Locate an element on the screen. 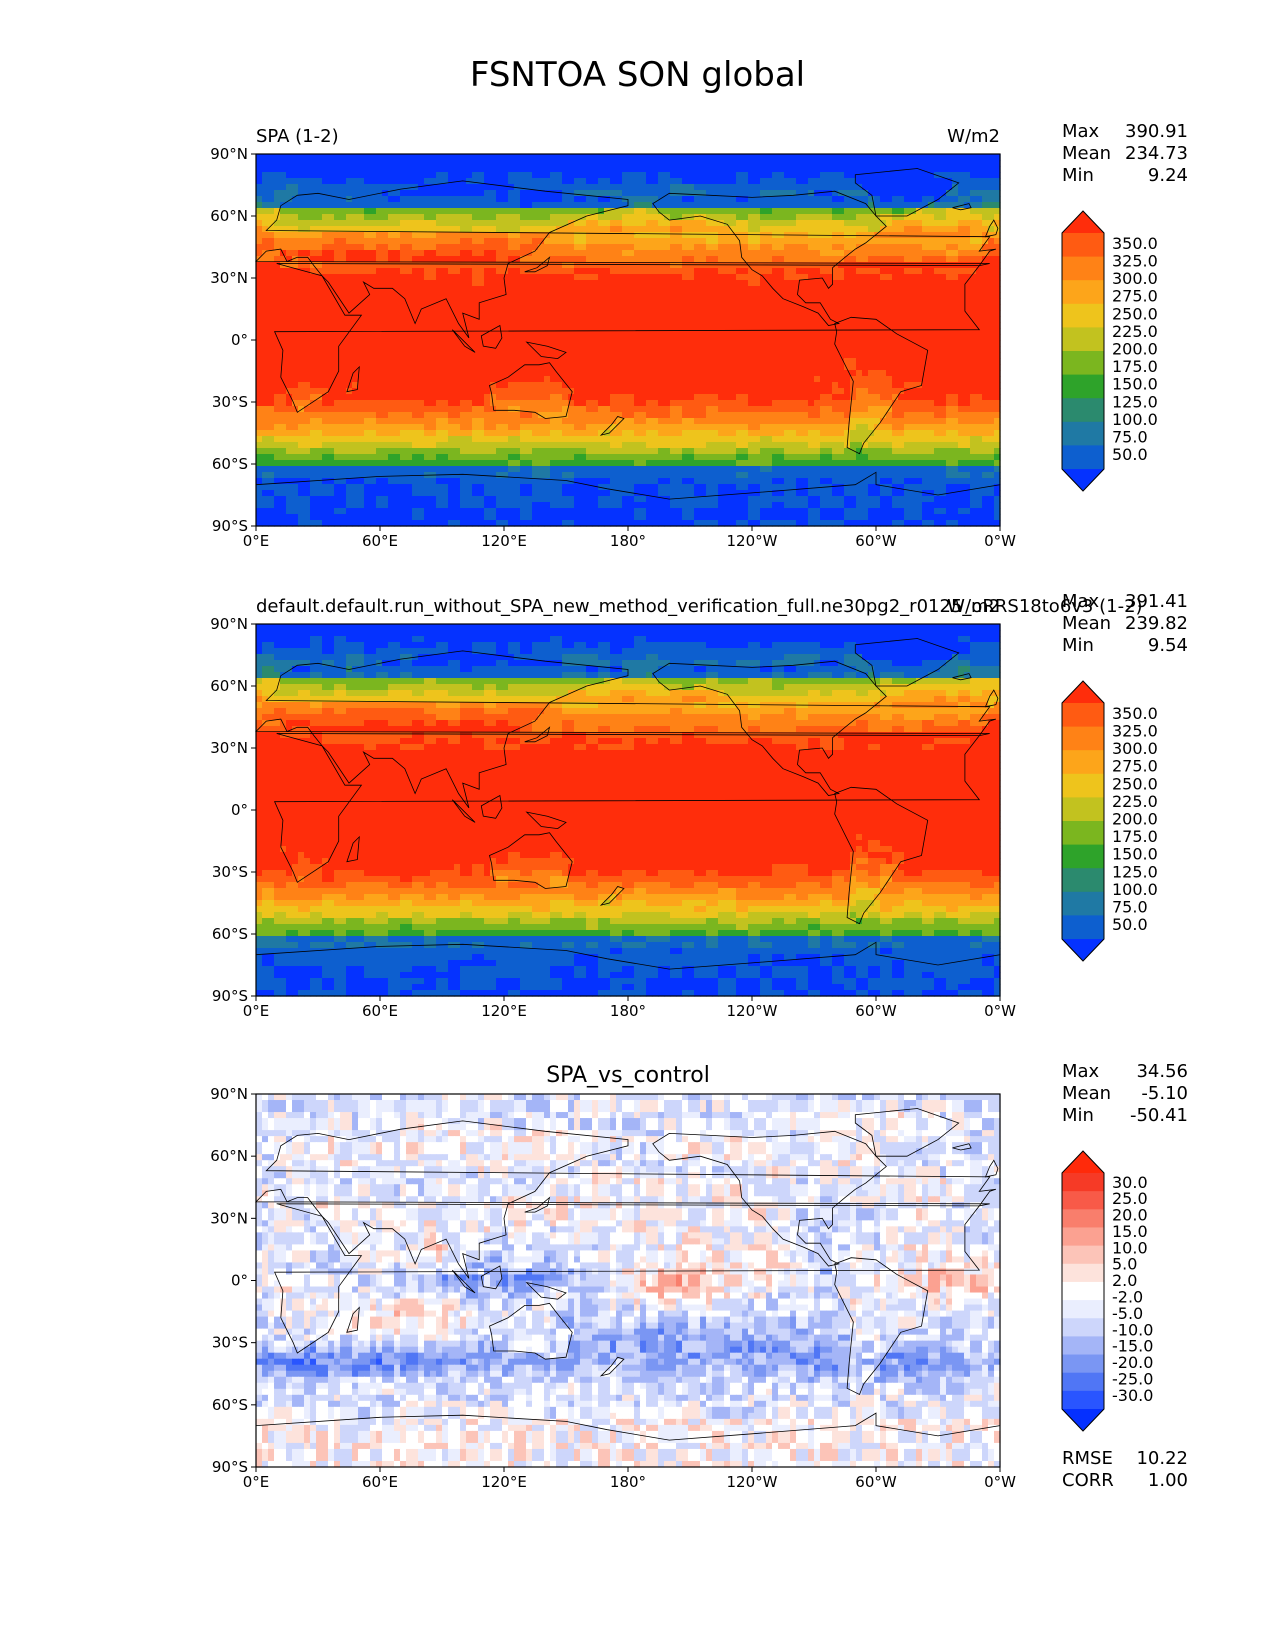 The width and height of the screenshot is (1275, 1650). stat-value: 390.91 is located at coordinates (1156, 131).